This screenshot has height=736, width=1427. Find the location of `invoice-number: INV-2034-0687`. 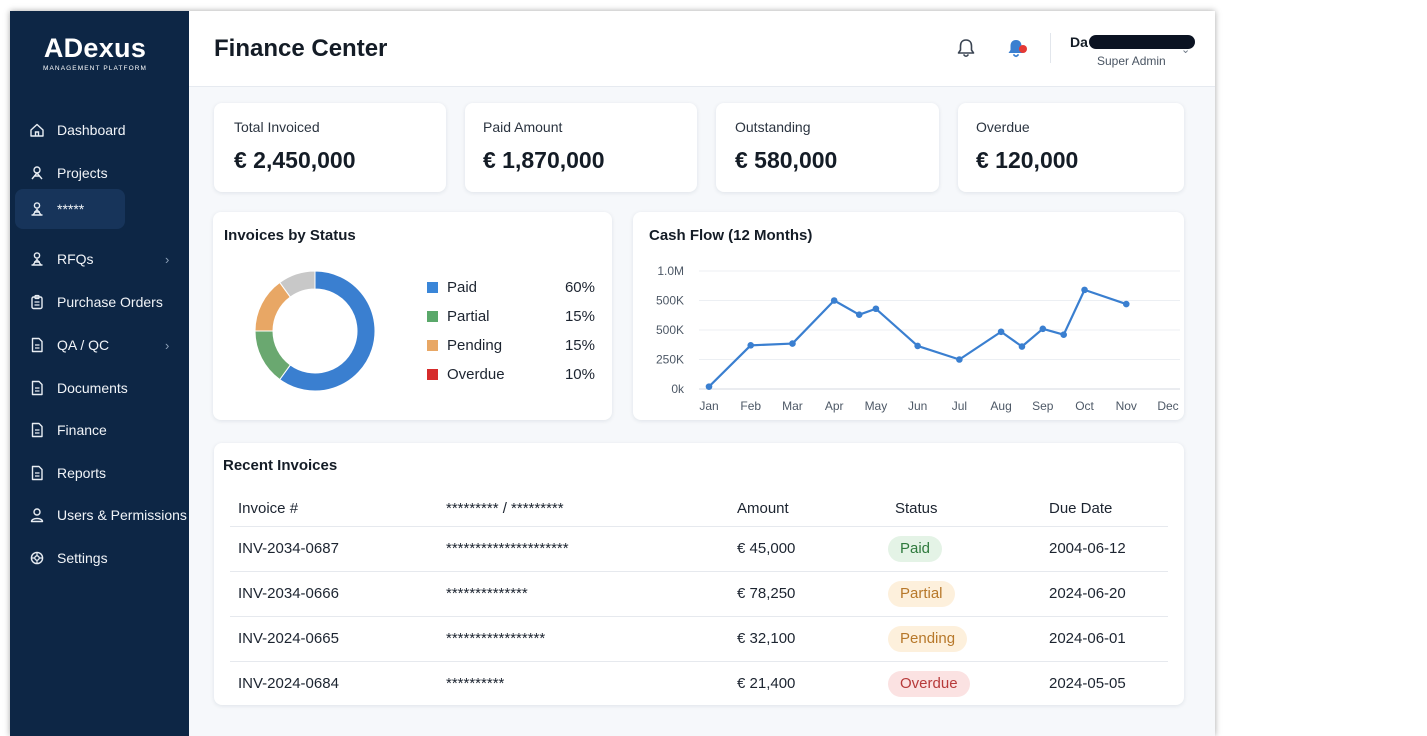

invoice-number: INV-2034-0687 is located at coordinates (288, 548).